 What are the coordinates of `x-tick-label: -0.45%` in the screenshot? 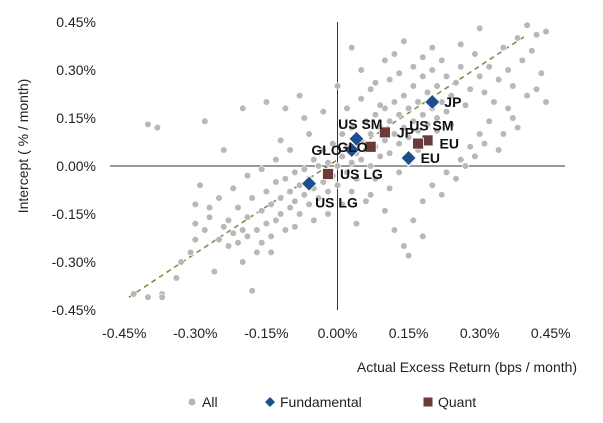 It's located at (124, 333).